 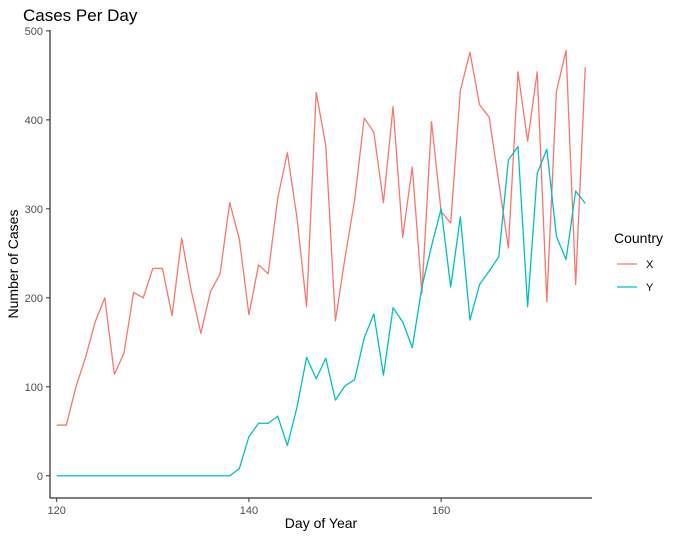 What do you see at coordinates (249, 511) in the screenshot?
I see `x-tick-label: 140` at bounding box center [249, 511].